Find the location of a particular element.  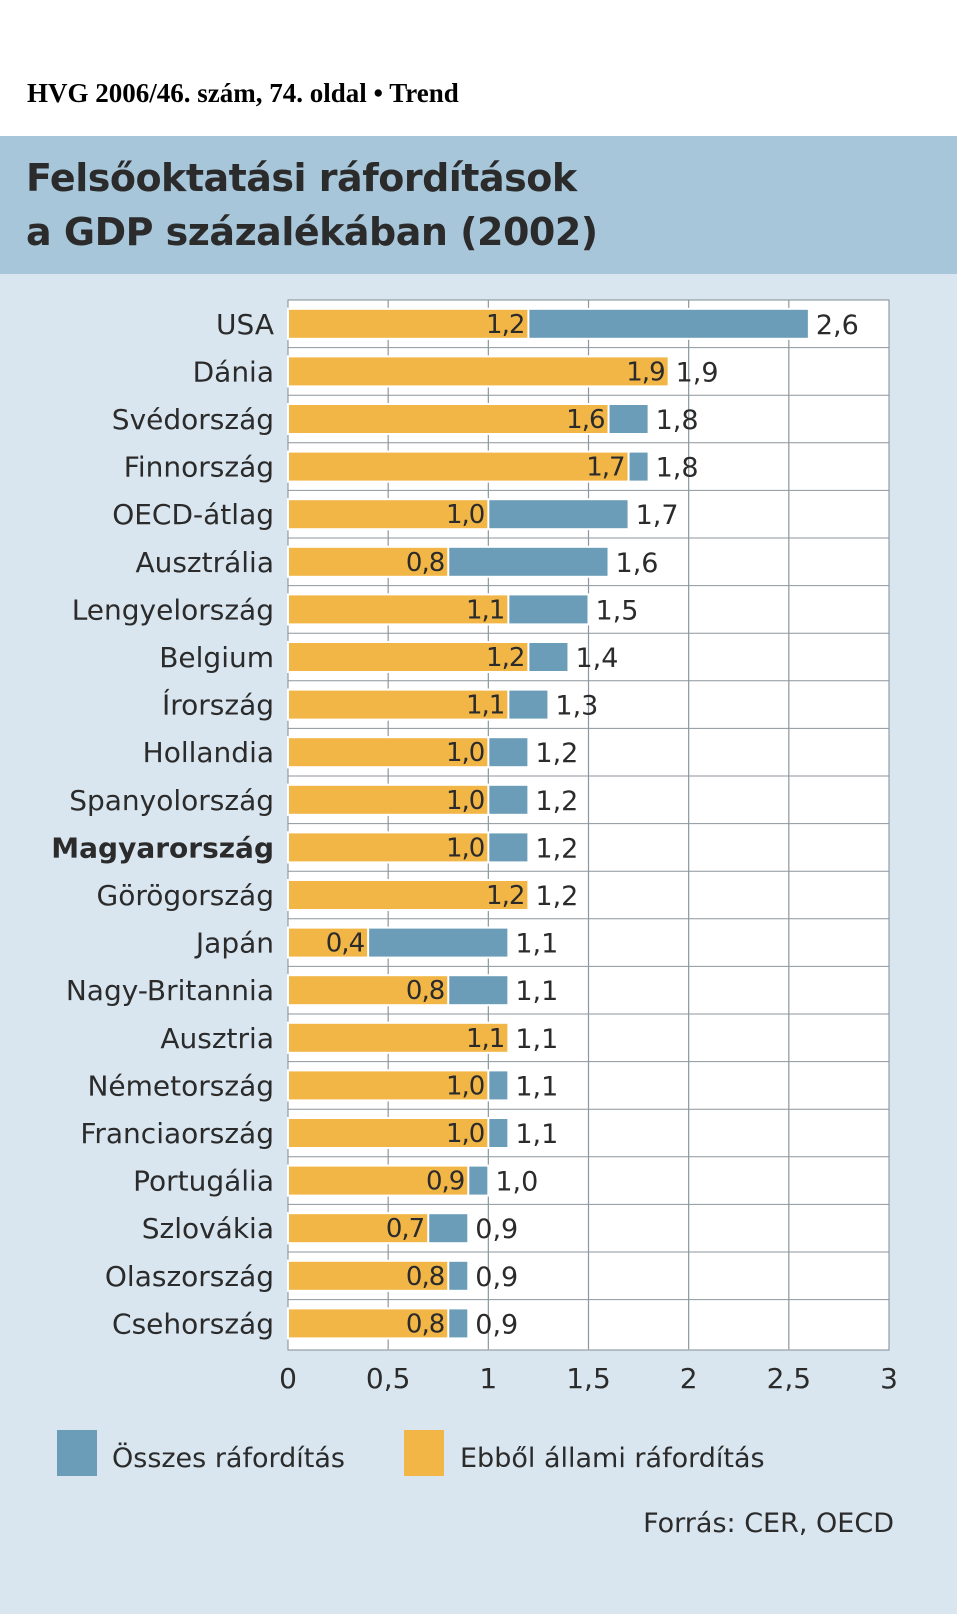

category-label: Svédország is located at coordinates (193, 419).